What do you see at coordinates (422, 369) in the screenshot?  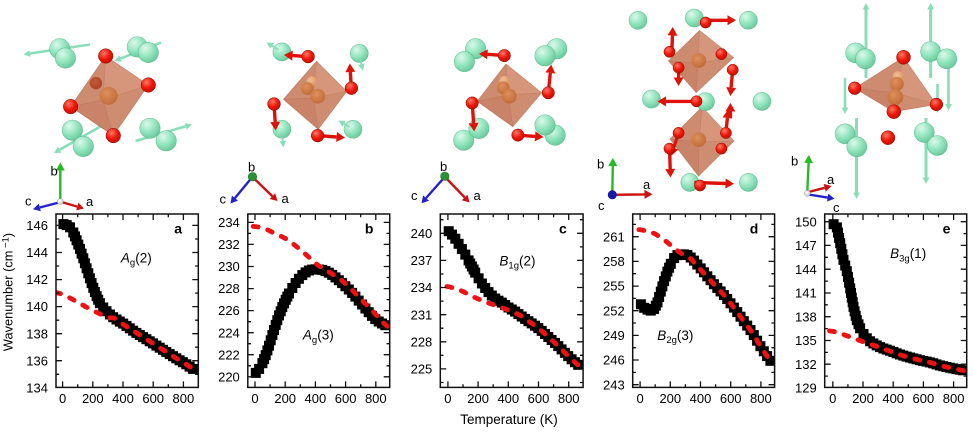 I see `svg-text: 225` at bounding box center [422, 369].